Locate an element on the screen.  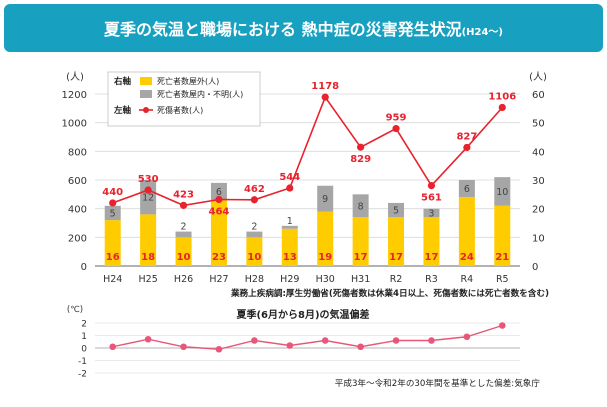
temp-source-note: 平成3年～令和2年の30年間を基準とした偏差:気象庁 is located at coordinates (438, 383).